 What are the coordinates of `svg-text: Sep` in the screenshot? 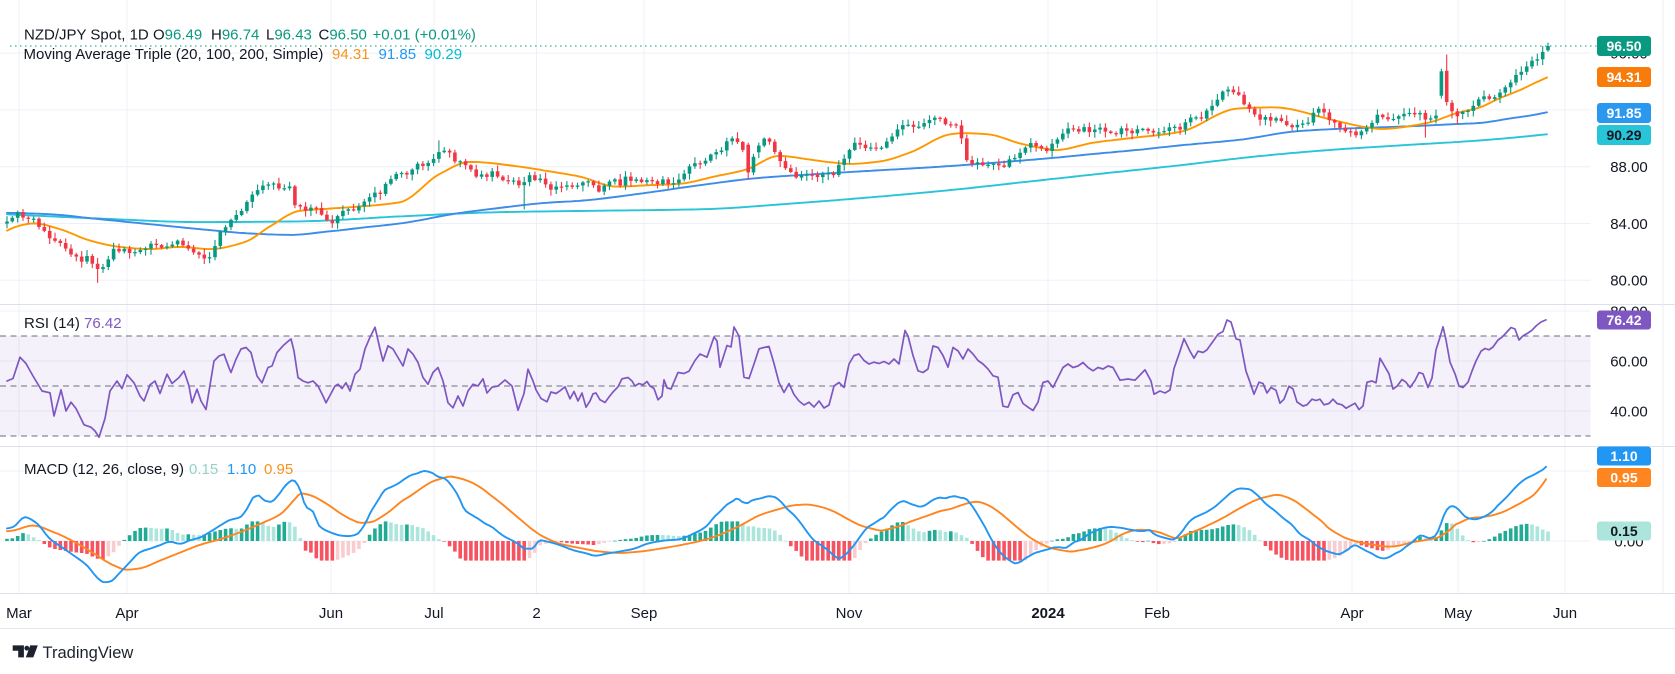 It's located at (644, 613).